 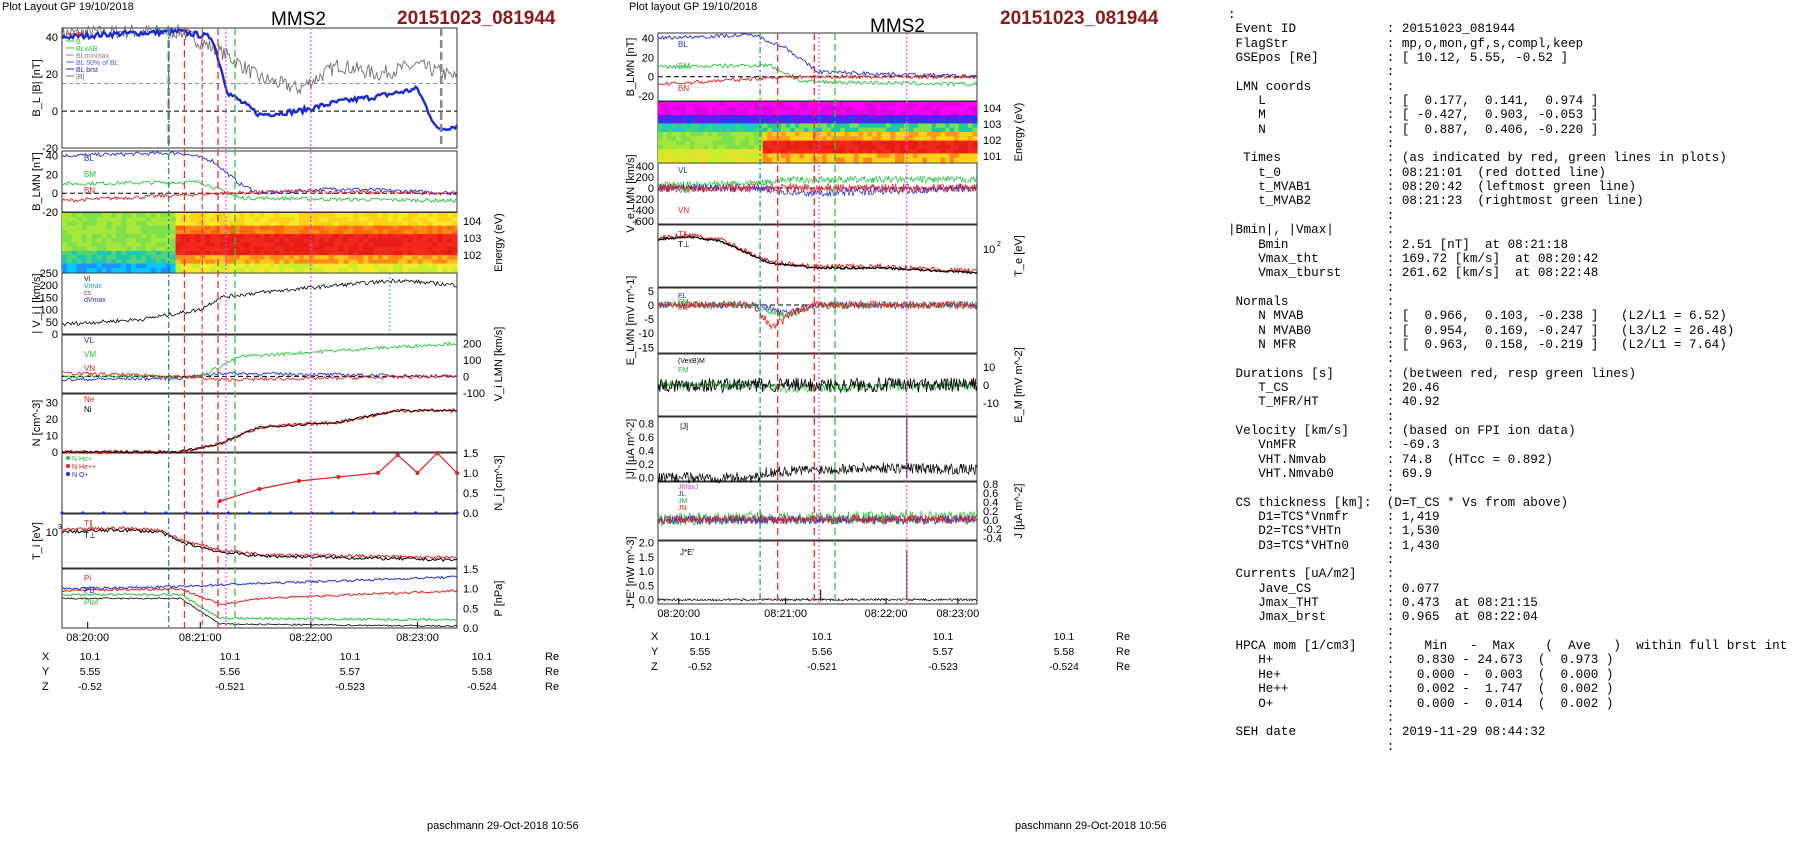 What do you see at coordinates (648, 58) in the screenshot?
I see `tick-label: 20` at bounding box center [648, 58].